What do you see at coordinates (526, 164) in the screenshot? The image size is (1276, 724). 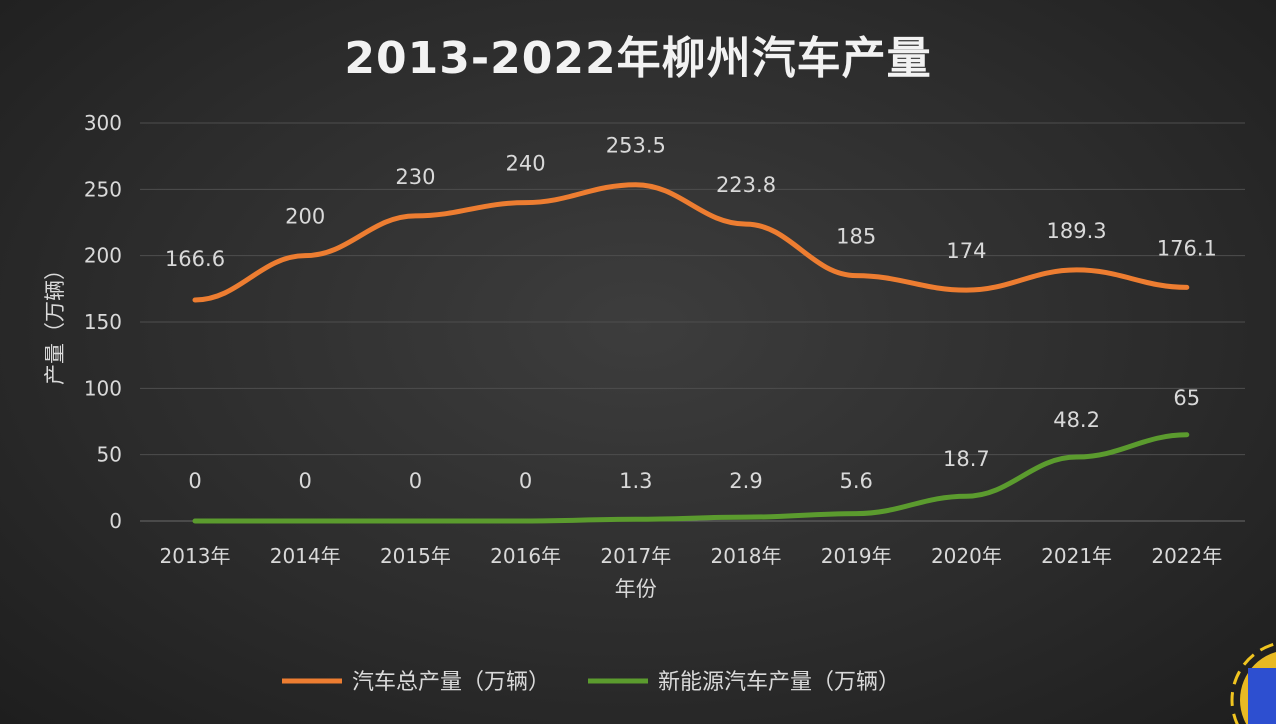 I see `data-label: 240` at bounding box center [526, 164].